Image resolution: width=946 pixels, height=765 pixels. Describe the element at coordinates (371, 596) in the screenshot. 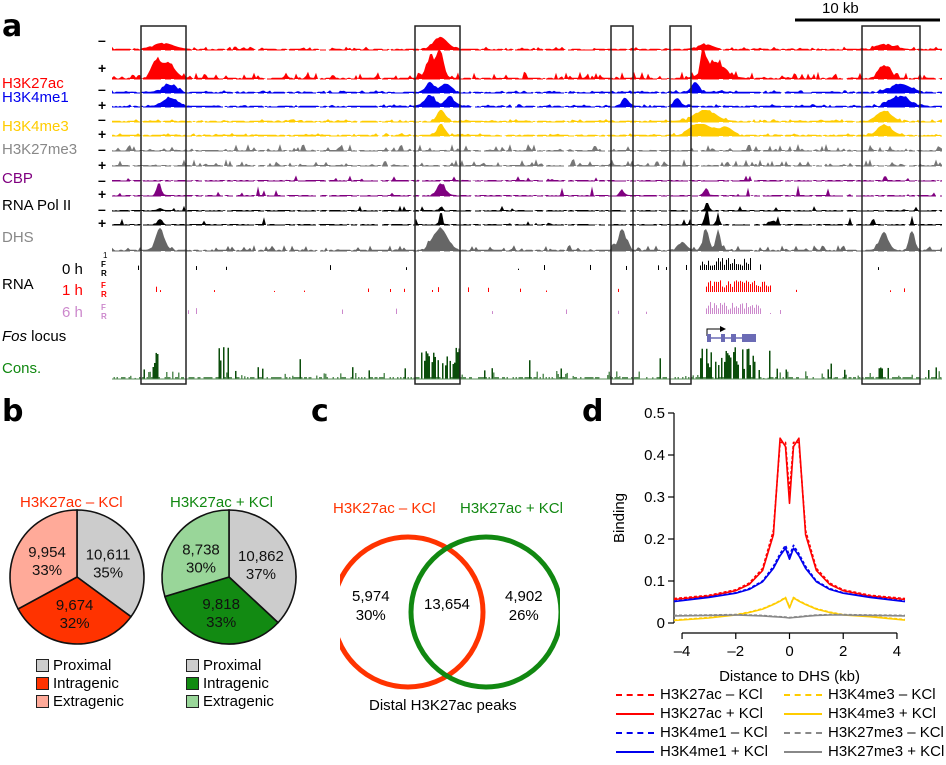

I see `venn-only-minus-count: 5,974` at that location.